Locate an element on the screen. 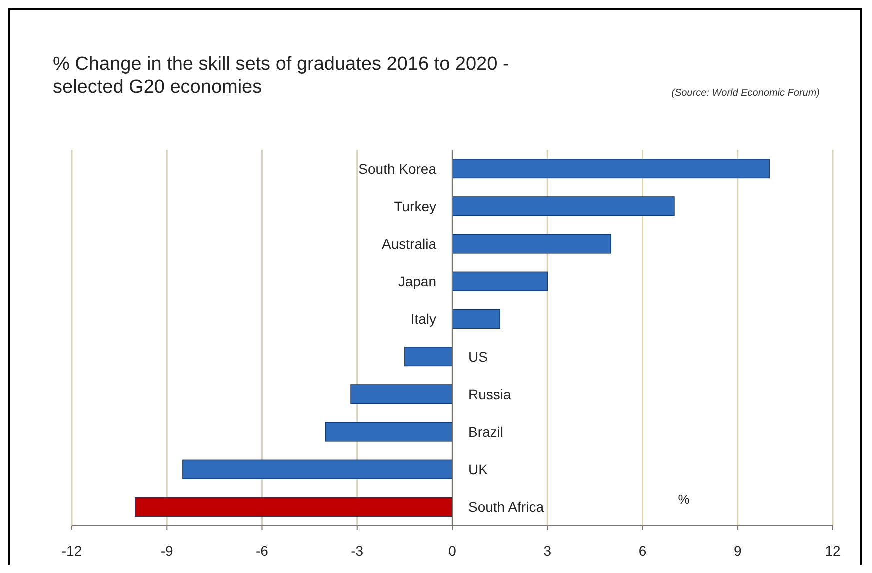 The image size is (872, 573). y-tick-label: Russia is located at coordinates (490, 394).